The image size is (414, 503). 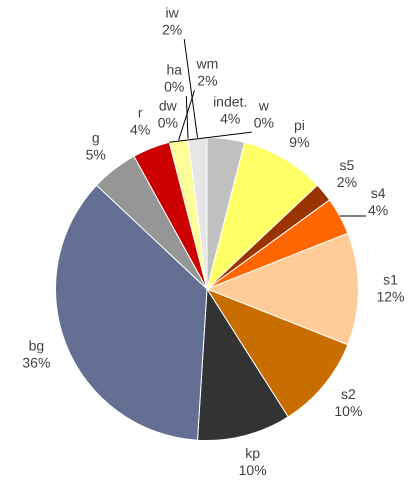 I want to click on data-label: 36%, so click(x=36, y=362).